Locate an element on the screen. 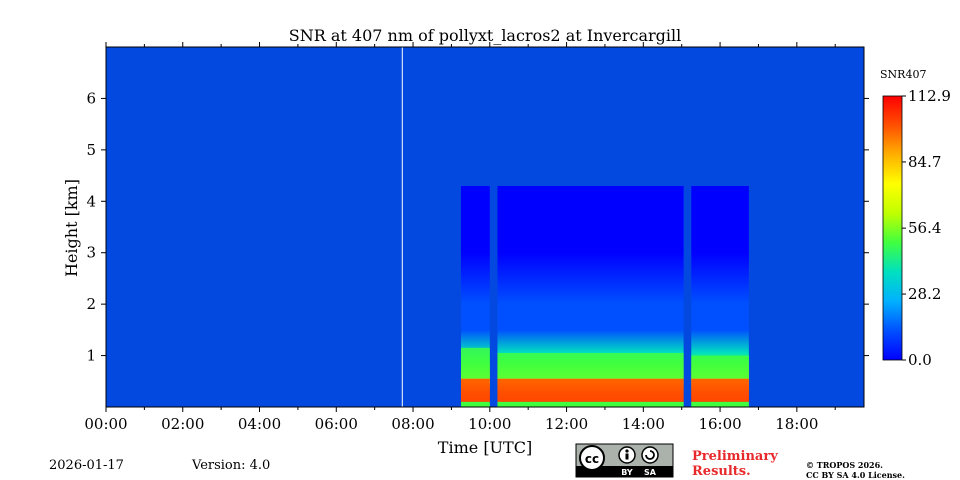  colorbar-tick-label: 0.0 is located at coordinates (920, 360).